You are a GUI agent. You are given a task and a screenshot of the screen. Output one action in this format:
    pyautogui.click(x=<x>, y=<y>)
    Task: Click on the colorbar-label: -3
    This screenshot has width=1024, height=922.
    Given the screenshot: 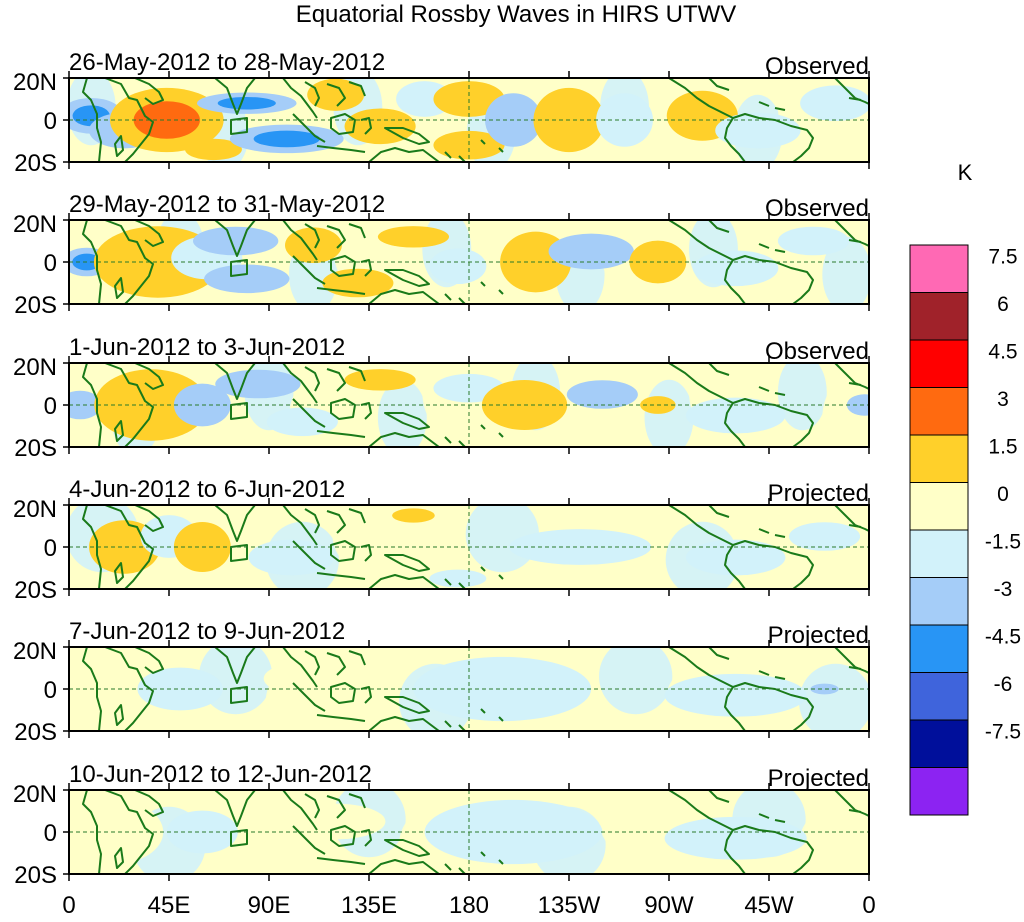 What is the action you would take?
    pyautogui.click(x=1003, y=589)
    